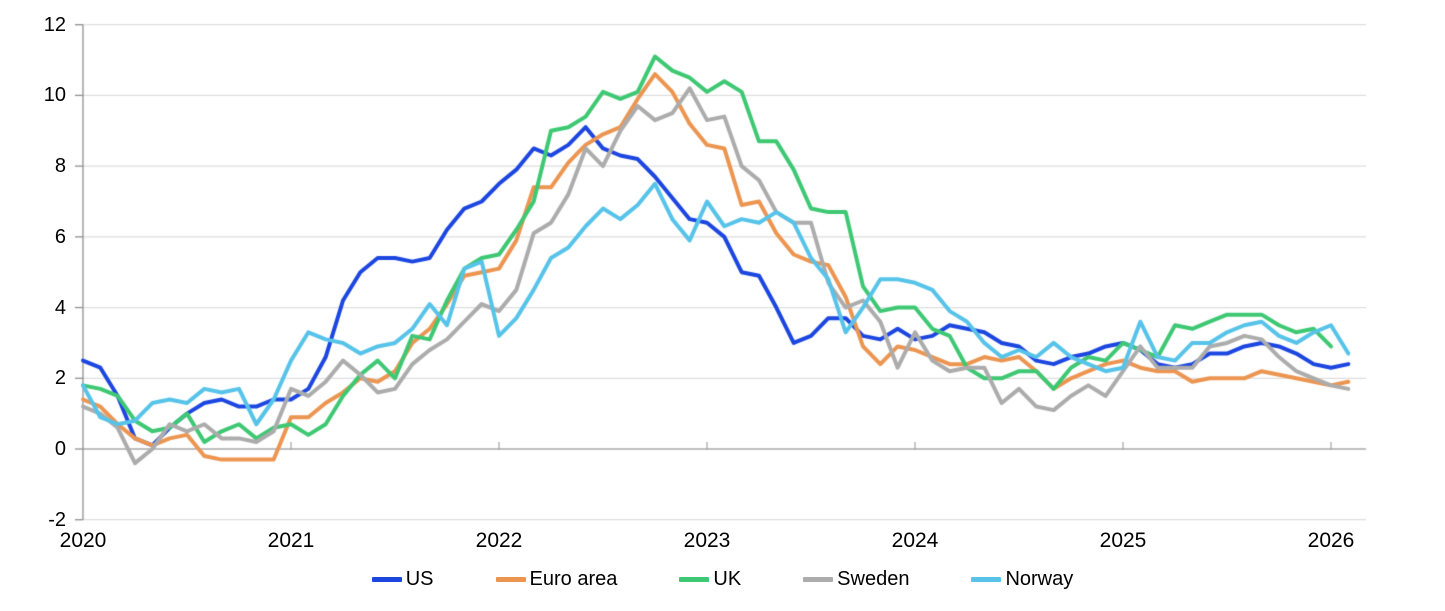 The height and width of the screenshot is (611, 1445). Describe the element at coordinates (60, 307) in the screenshot. I see `y-tick-label: 4` at that location.